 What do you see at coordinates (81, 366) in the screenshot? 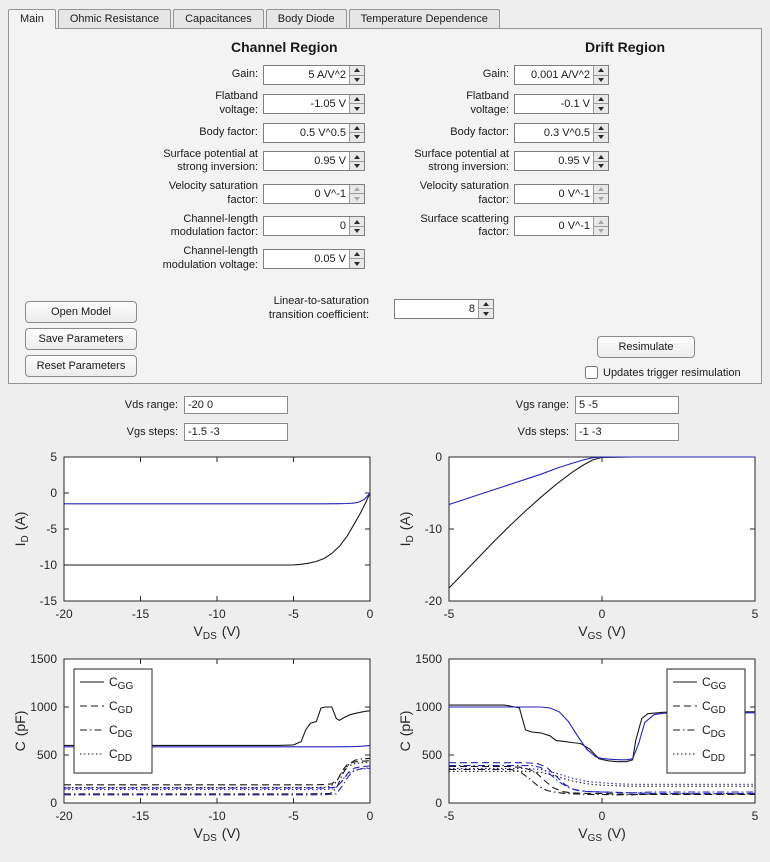
I see `reset-parameters-button: Reset Parameters` at bounding box center [81, 366].